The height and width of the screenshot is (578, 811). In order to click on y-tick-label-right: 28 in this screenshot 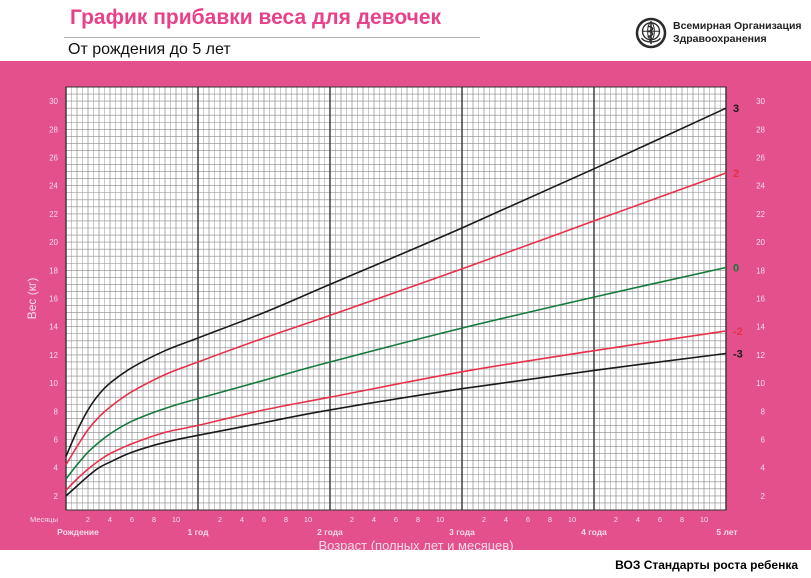, I will do `click(760, 129)`.